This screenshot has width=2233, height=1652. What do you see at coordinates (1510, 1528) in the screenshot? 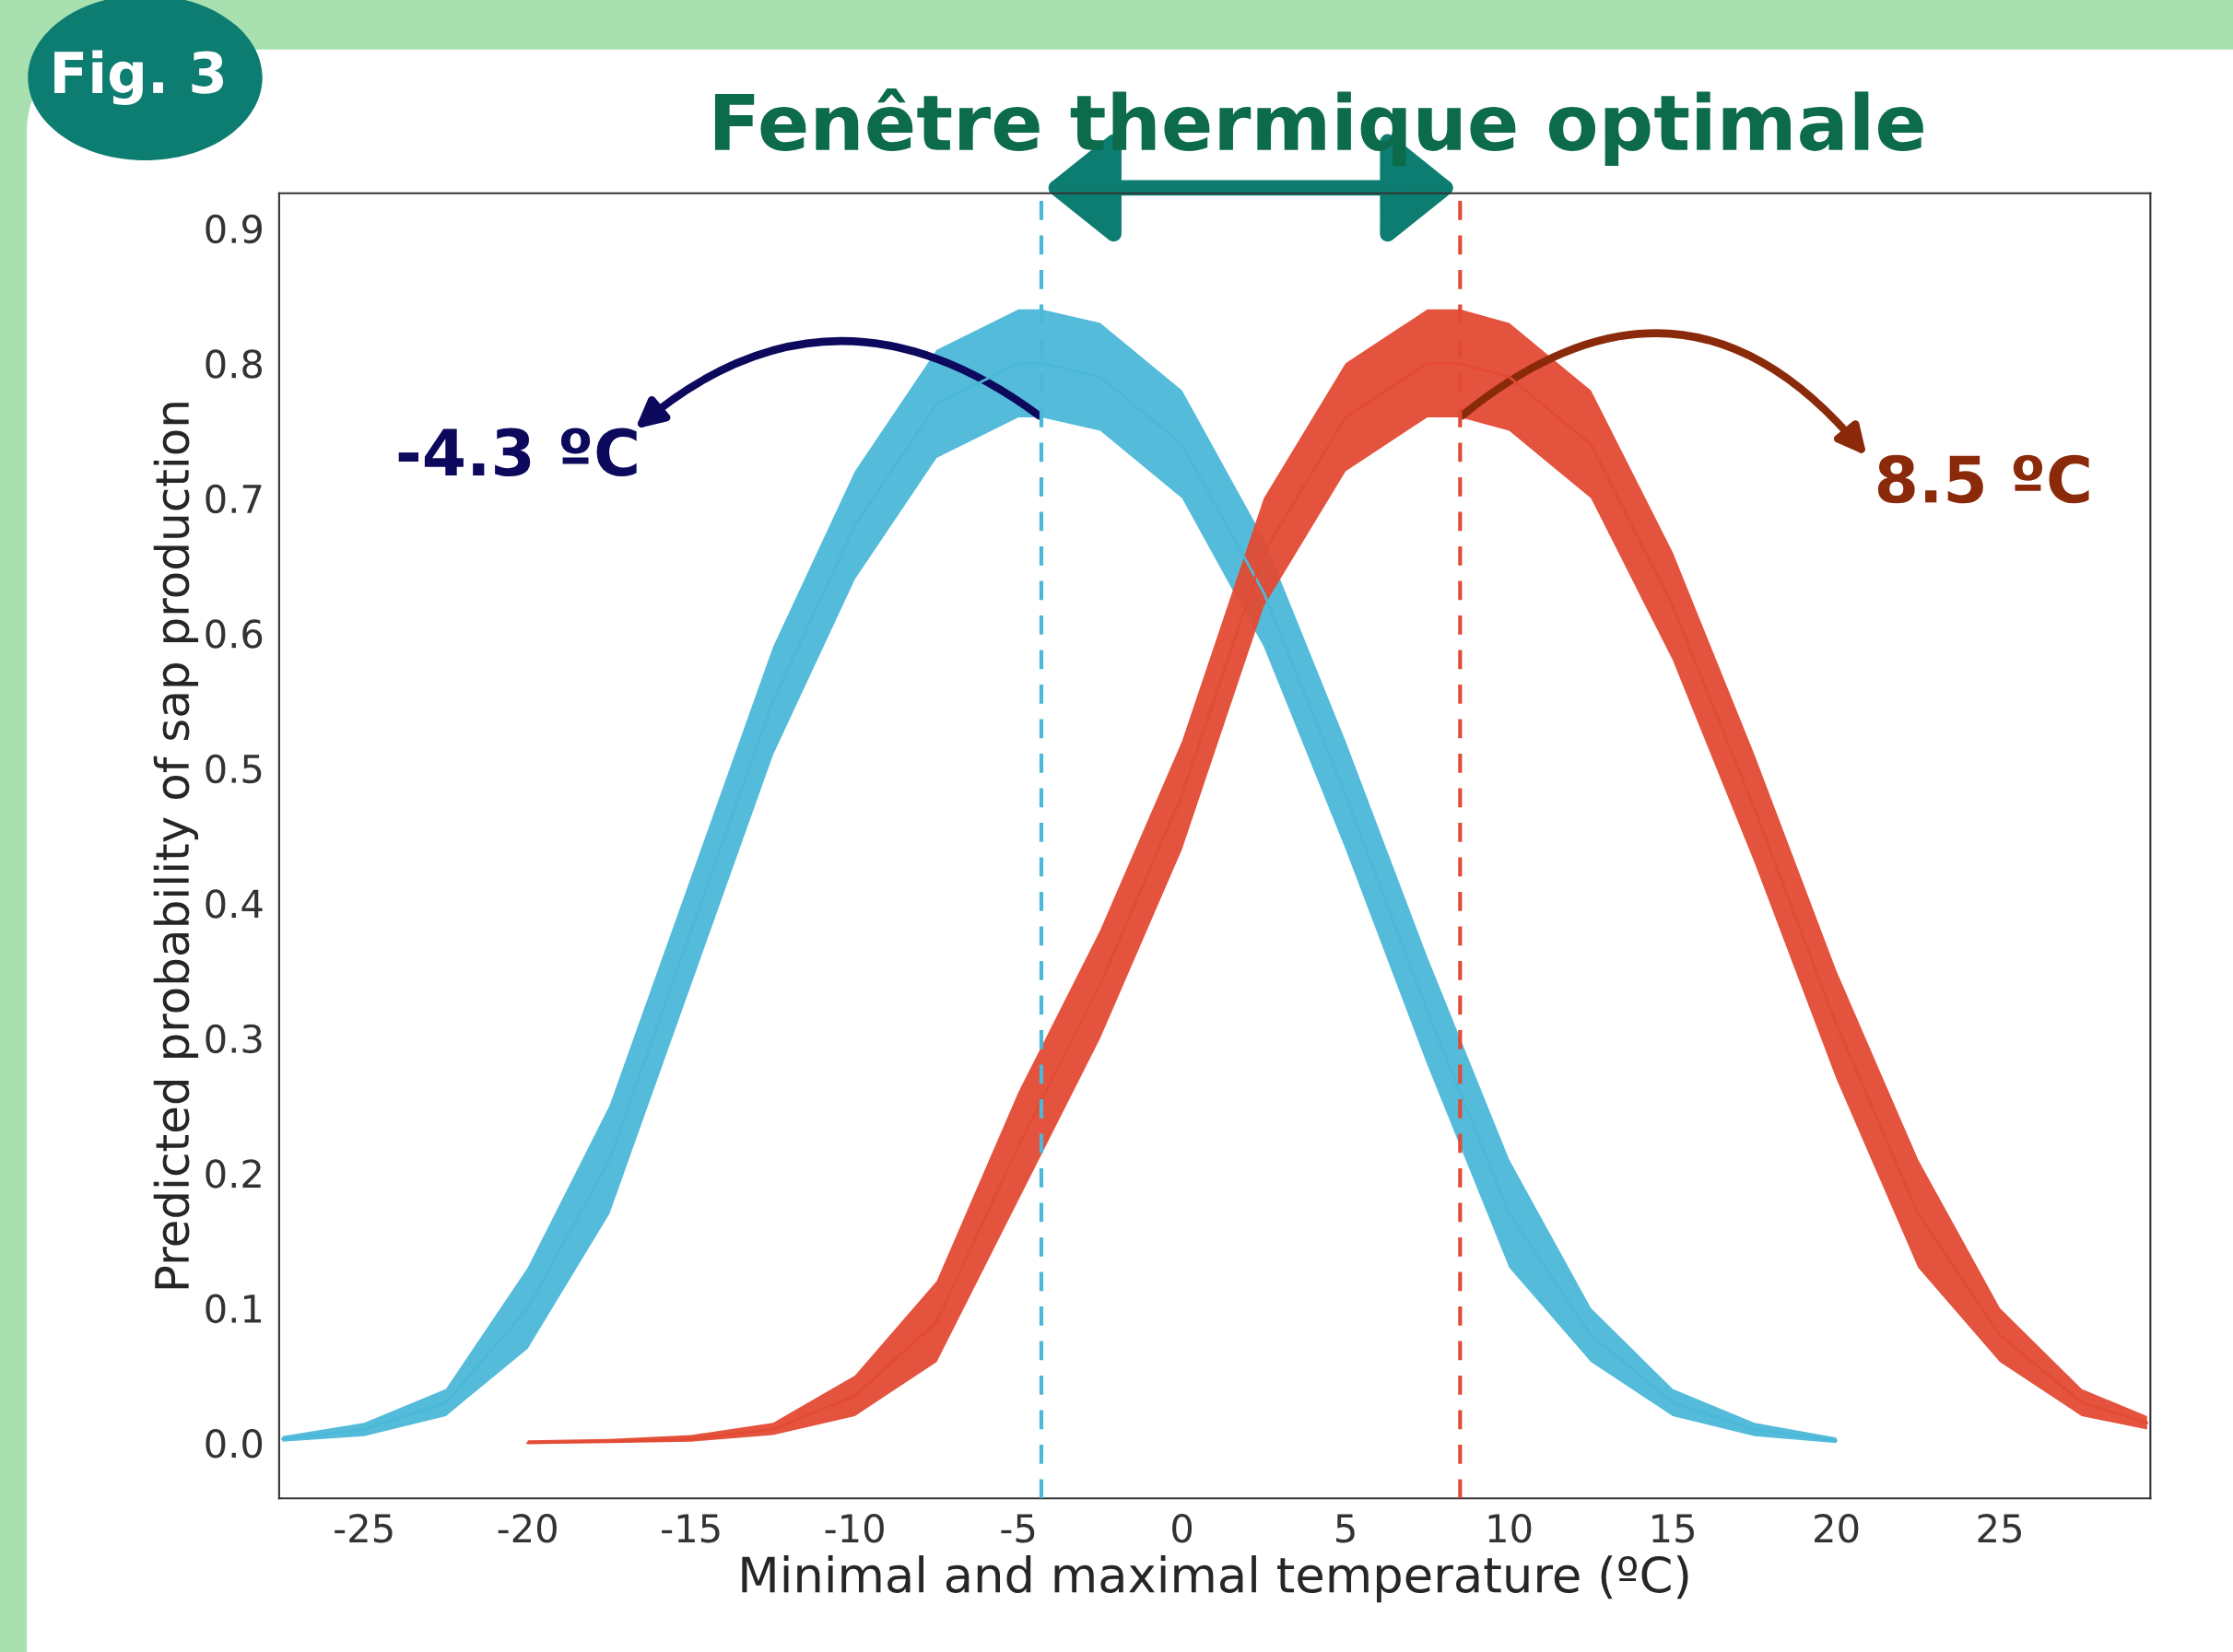
I see `x-tick-label: 10` at bounding box center [1510, 1528].